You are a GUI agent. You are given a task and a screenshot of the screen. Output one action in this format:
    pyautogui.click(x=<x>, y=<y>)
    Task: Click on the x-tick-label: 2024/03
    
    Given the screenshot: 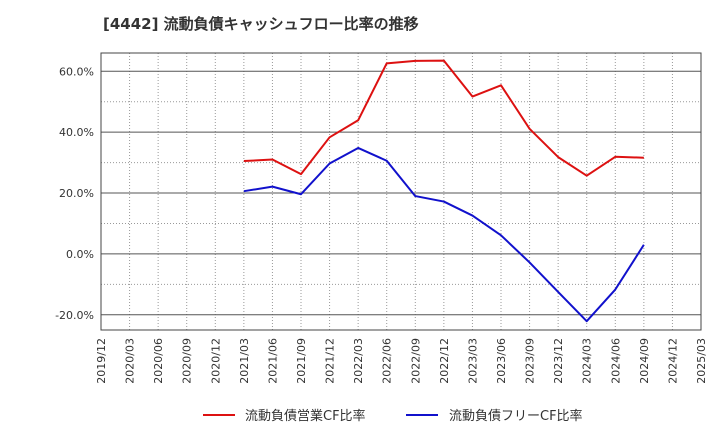 What is the action you would take?
    pyautogui.click(x=587, y=361)
    